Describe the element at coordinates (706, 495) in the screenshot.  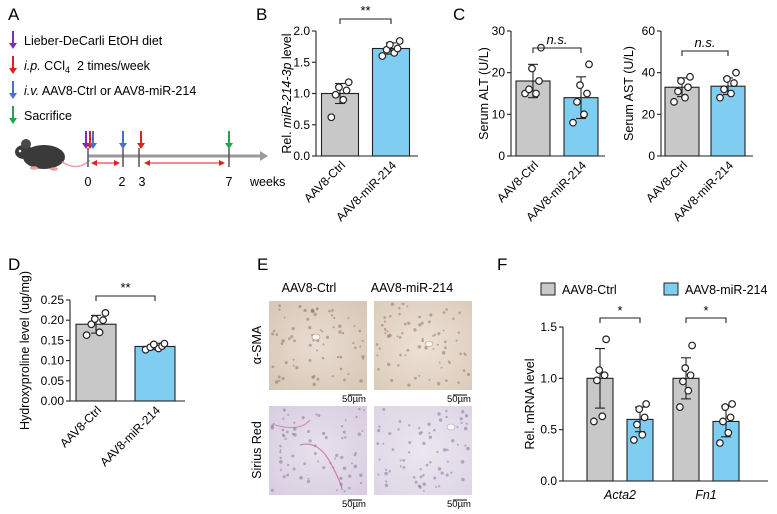
I see `group-label: Fn1` at that location.